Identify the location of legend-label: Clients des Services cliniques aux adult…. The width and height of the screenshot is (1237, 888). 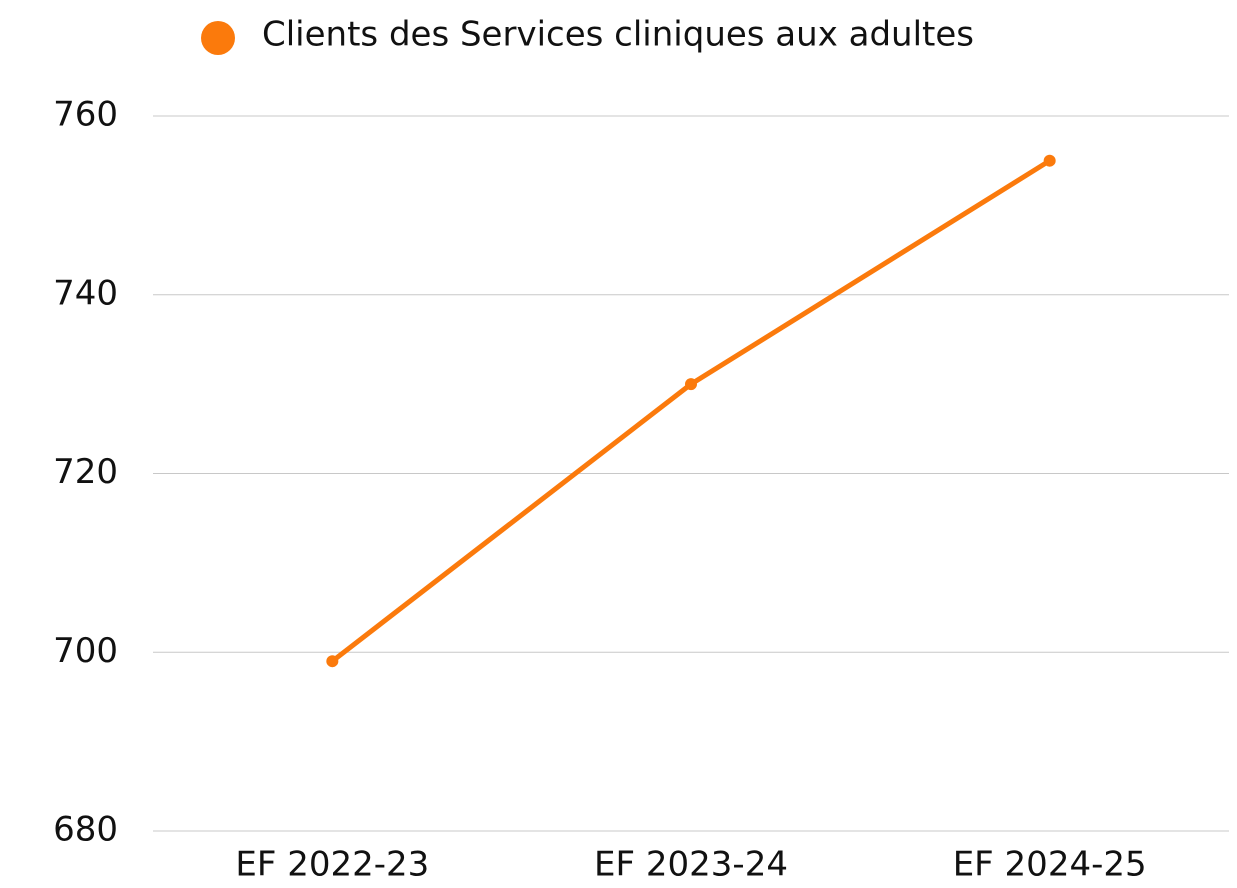
(618, 35).